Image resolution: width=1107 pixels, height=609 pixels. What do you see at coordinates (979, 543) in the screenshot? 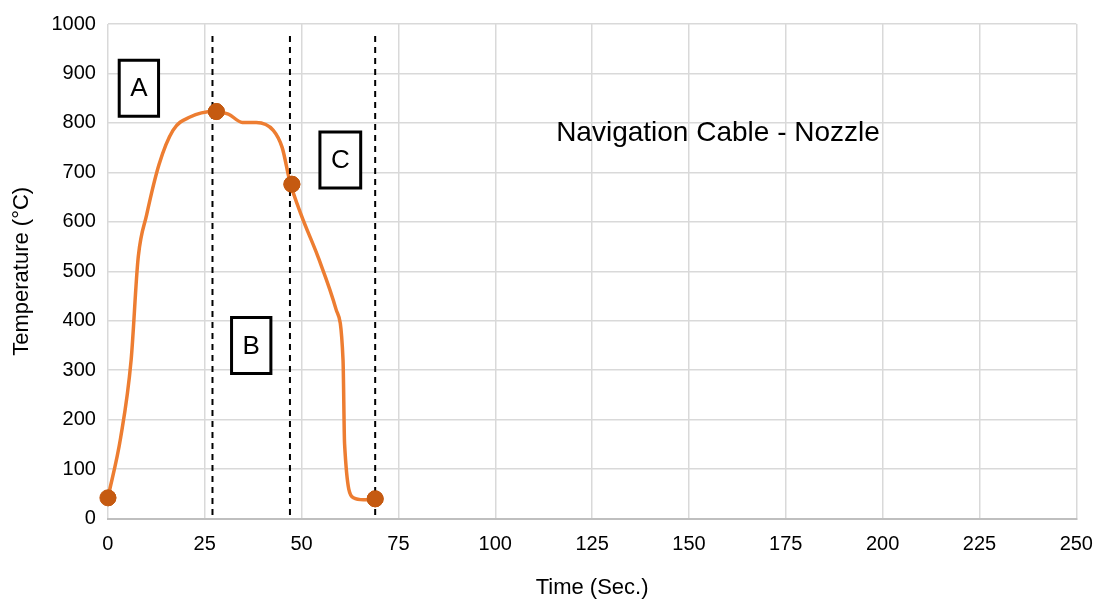
I see `x-tick-label: 225` at bounding box center [979, 543].